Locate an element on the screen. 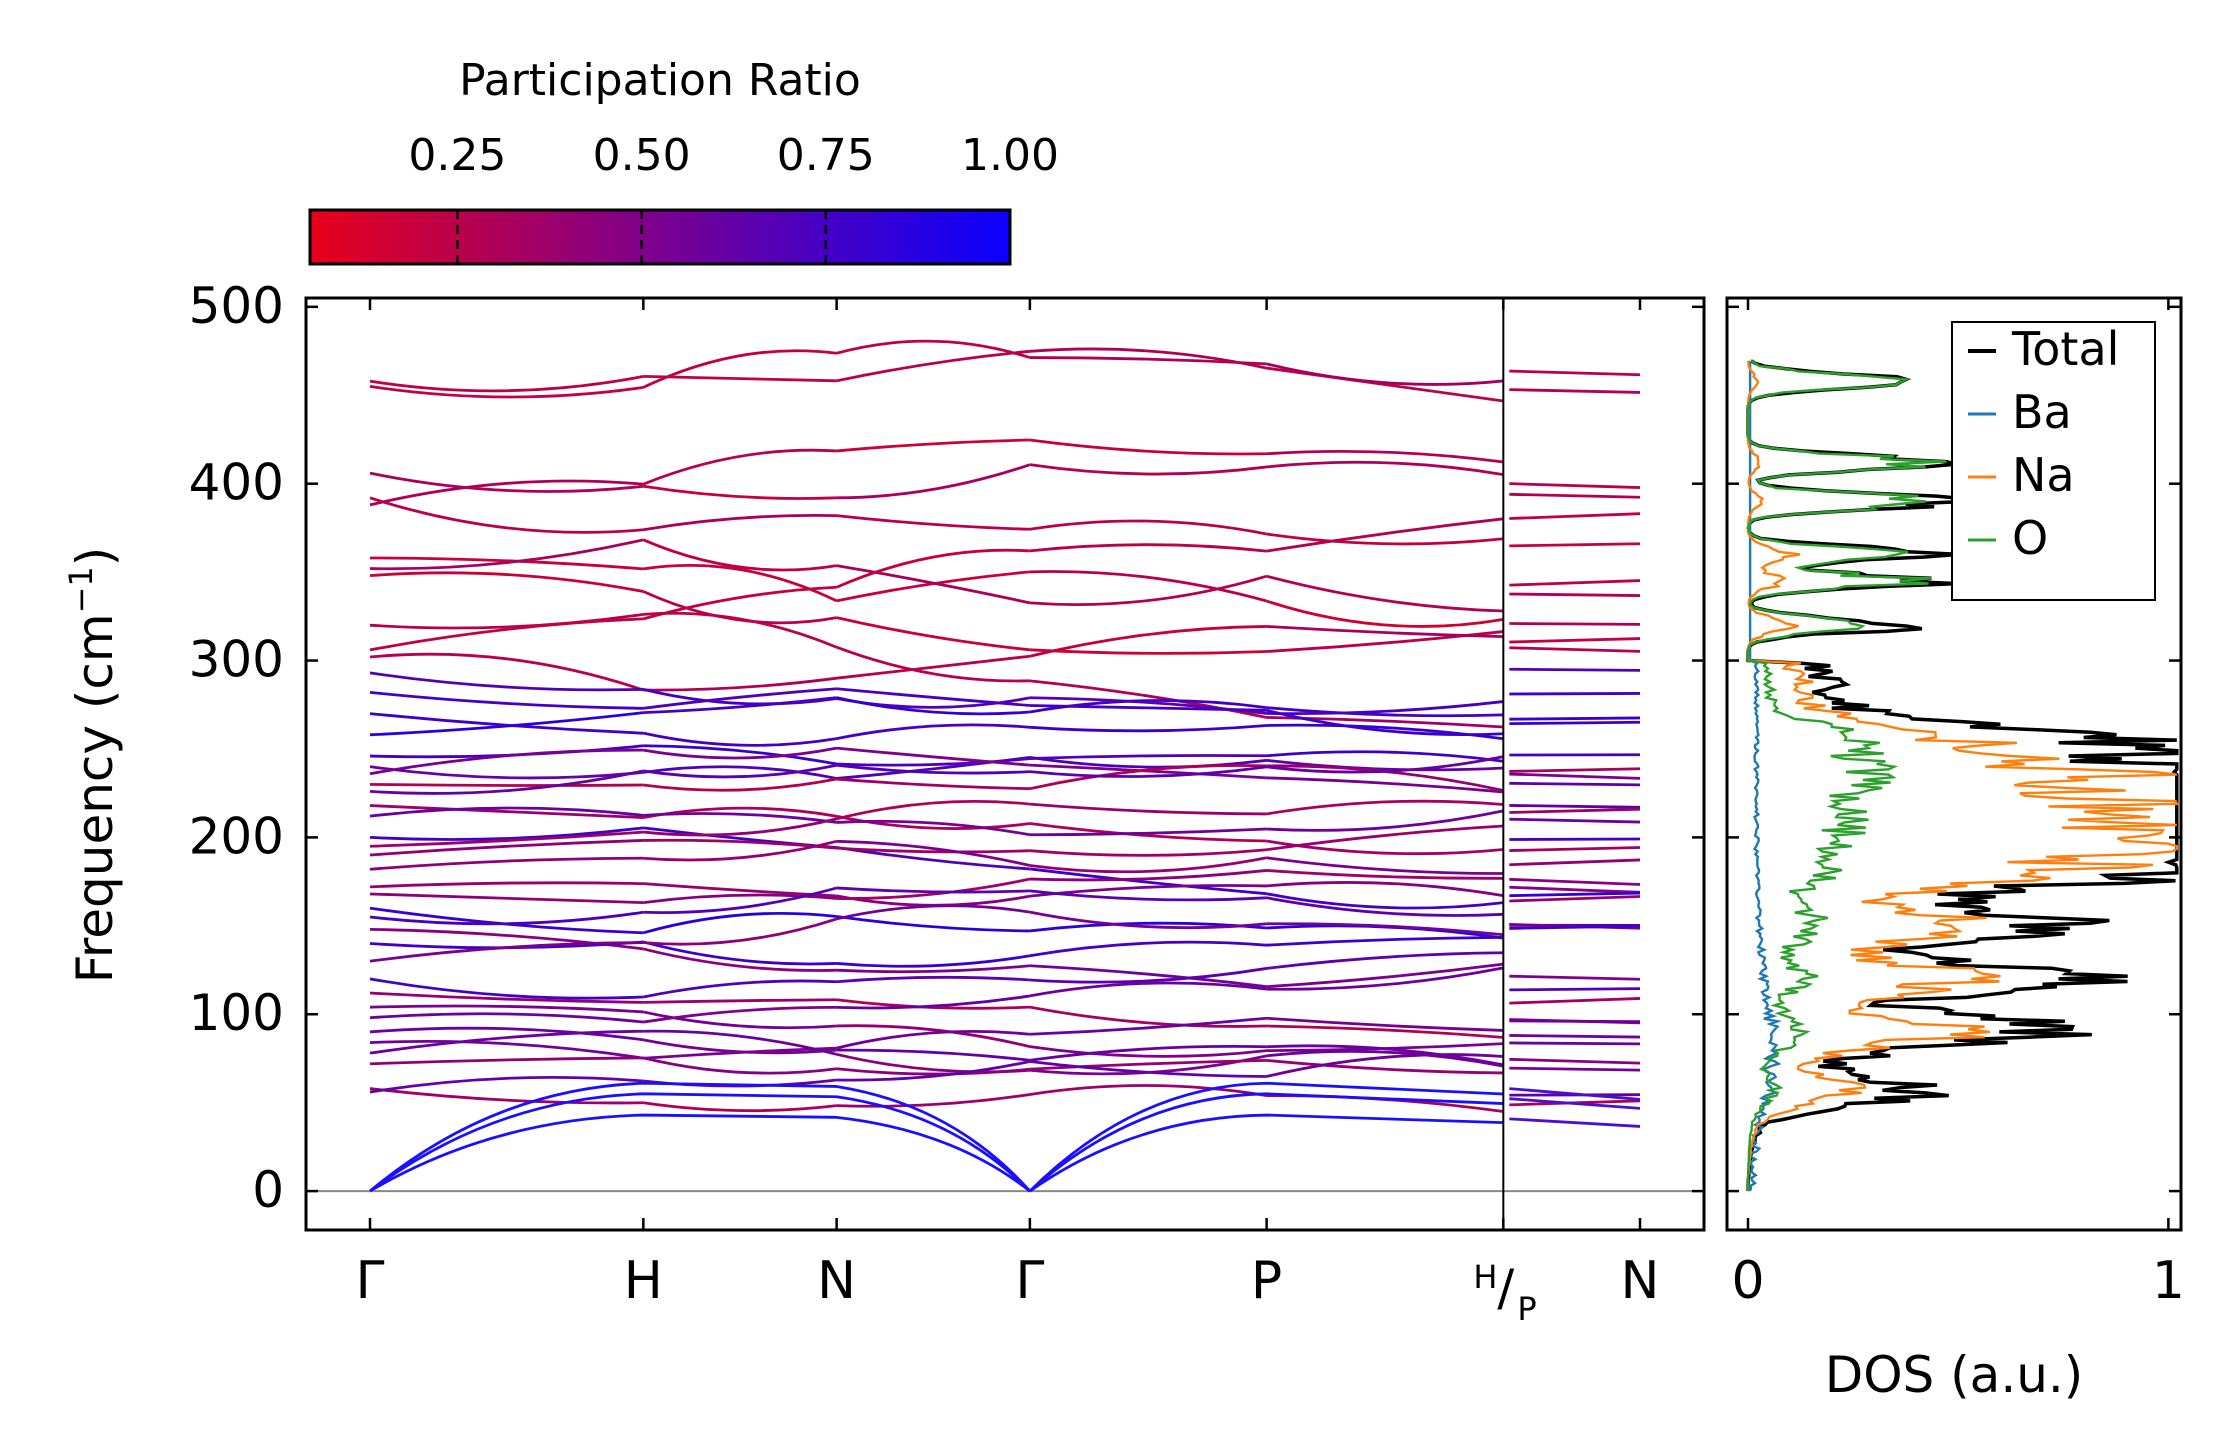 The height and width of the screenshot is (1455, 2224). legend-label: Ba is located at coordinates (2042, 412).